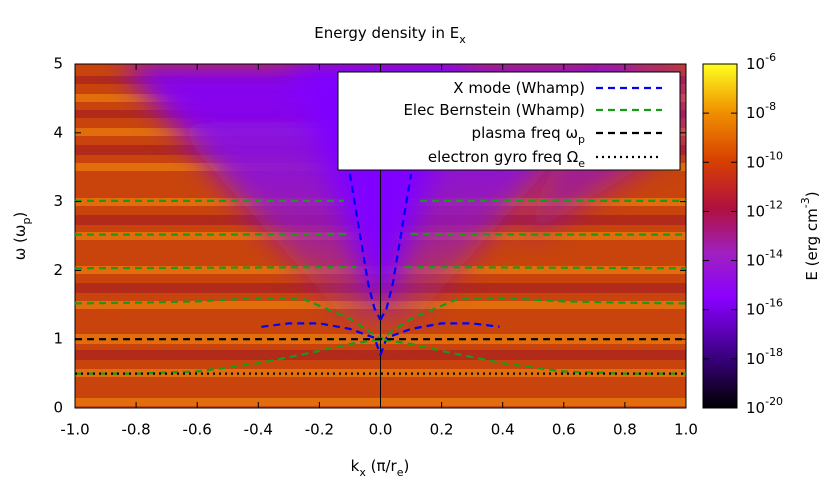  I want to click on superscript: -10, so click(774, 155).